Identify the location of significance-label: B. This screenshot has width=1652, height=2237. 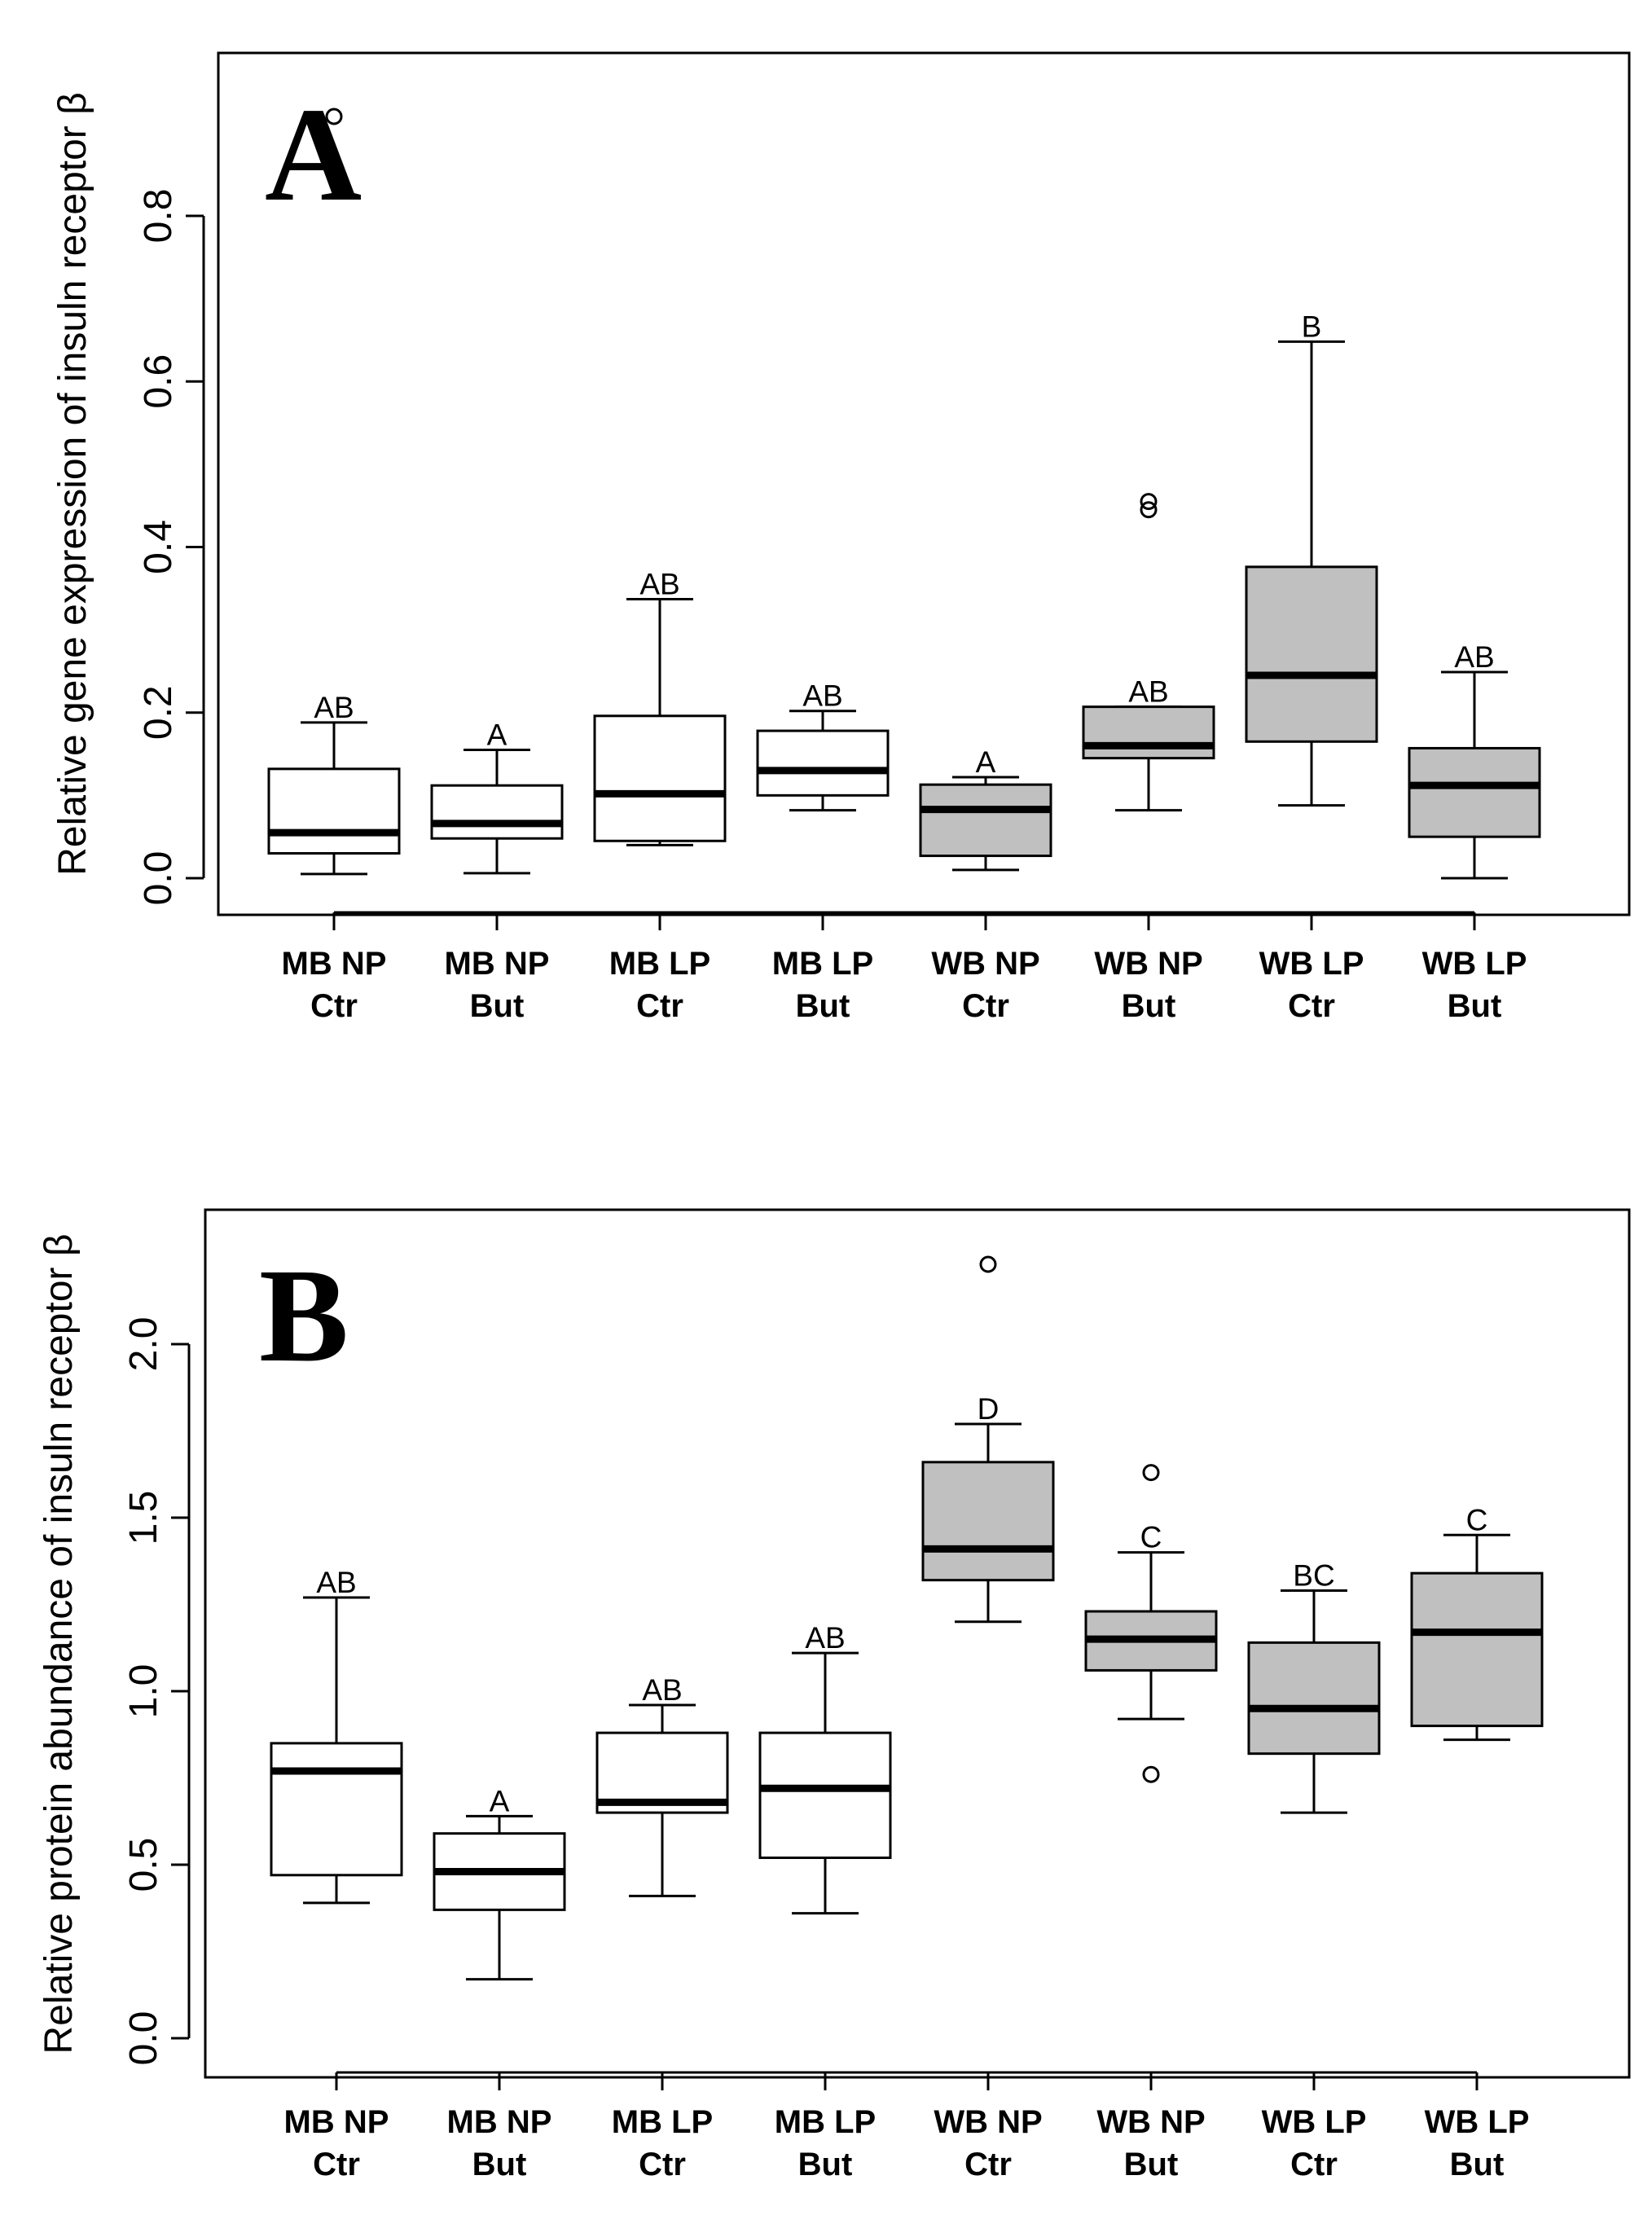
(1312, 326).